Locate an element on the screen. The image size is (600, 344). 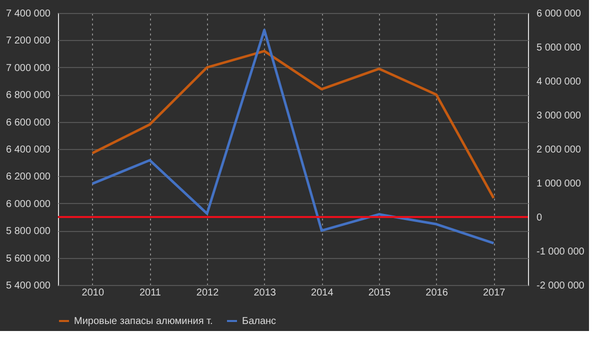
y-tick-label: 7 000 000 is located at coordinates (28, 68).